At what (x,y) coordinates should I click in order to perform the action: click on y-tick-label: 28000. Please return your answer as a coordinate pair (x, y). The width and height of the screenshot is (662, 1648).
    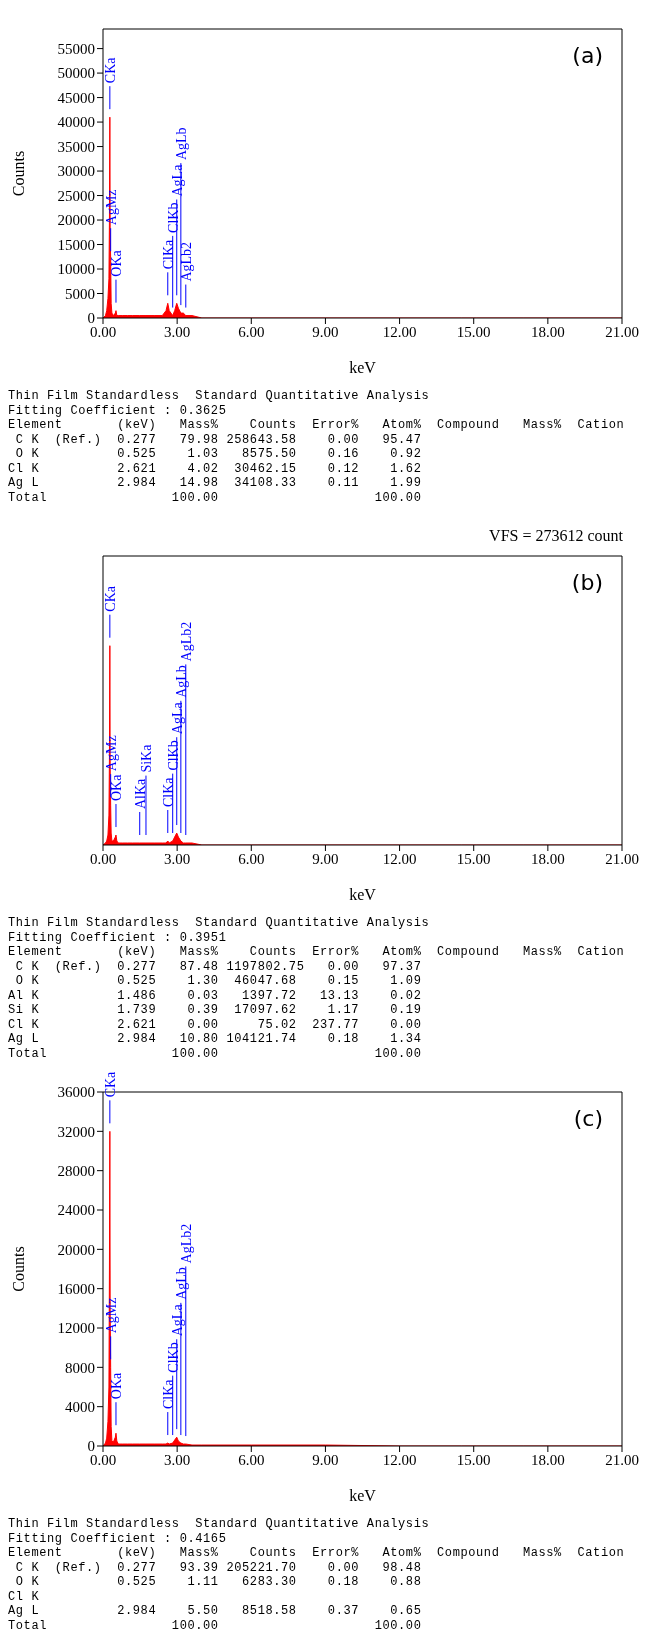
    Looking at the image, I should click on (76, 1170).